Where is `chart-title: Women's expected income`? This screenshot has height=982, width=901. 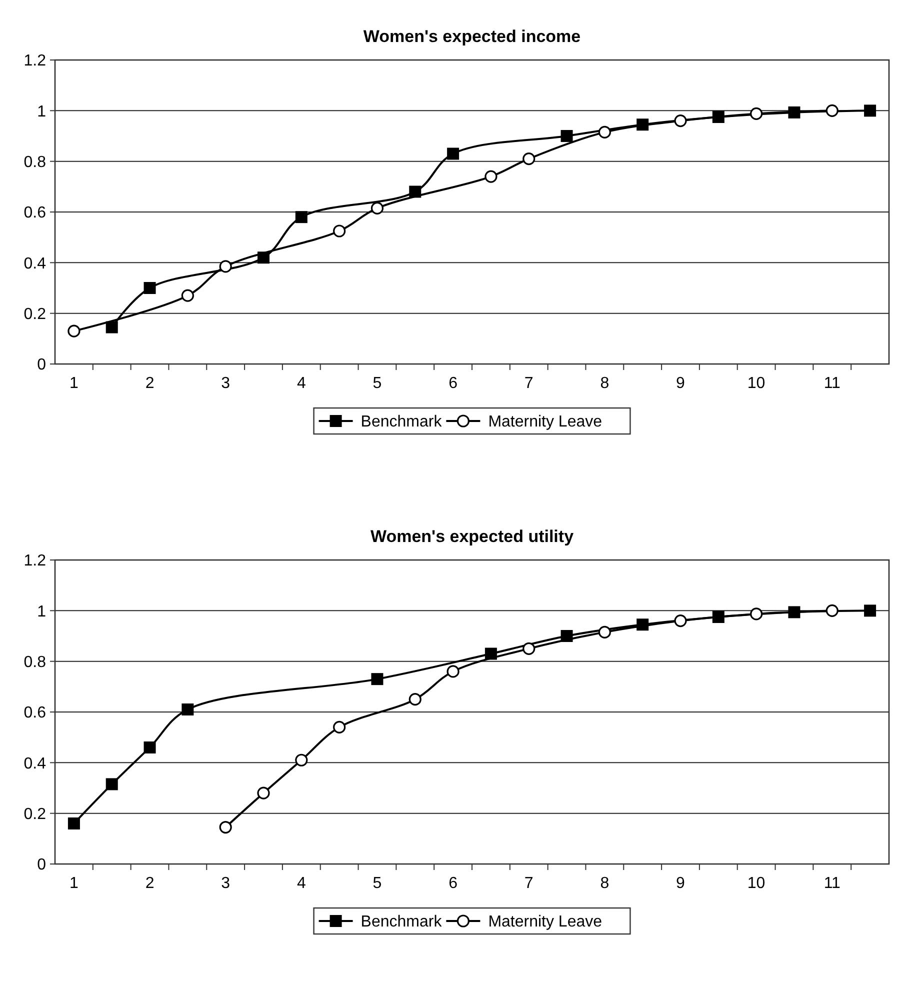
chart-title: Women's expected income is located at coordinates (472, 36).